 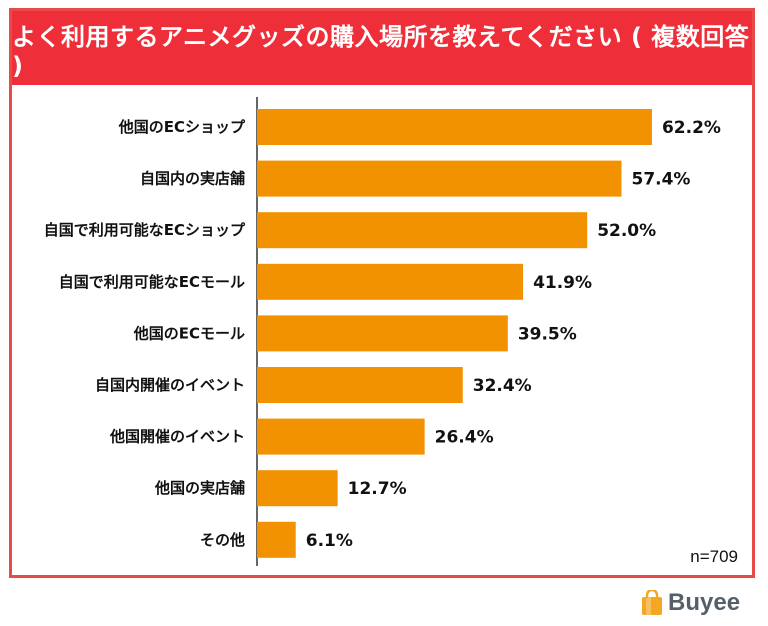 I want to click on value-label: 62.2%, so click(x=691, y=128).